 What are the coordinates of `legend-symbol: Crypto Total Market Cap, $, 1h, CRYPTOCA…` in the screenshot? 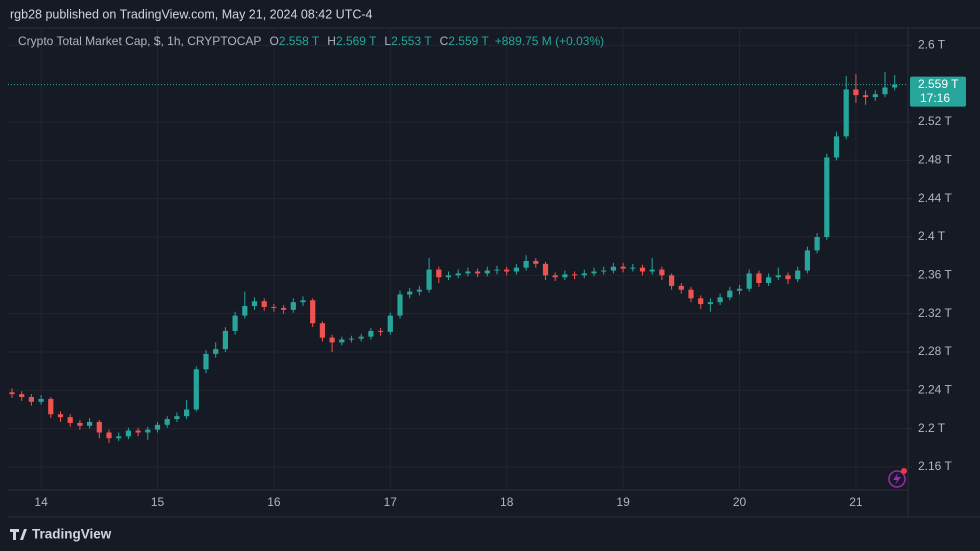 It's located at (139, 41).